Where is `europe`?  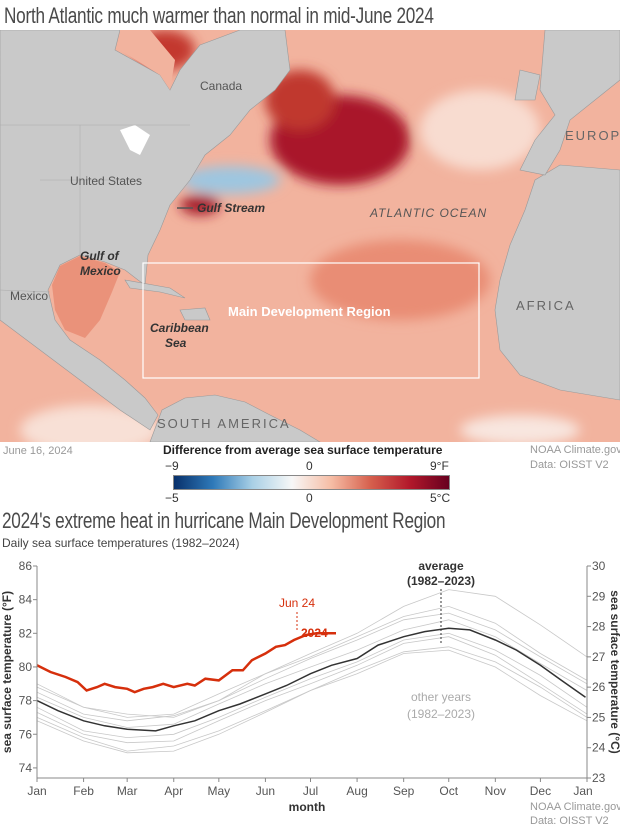 europe is located at coordinates (569, 103).